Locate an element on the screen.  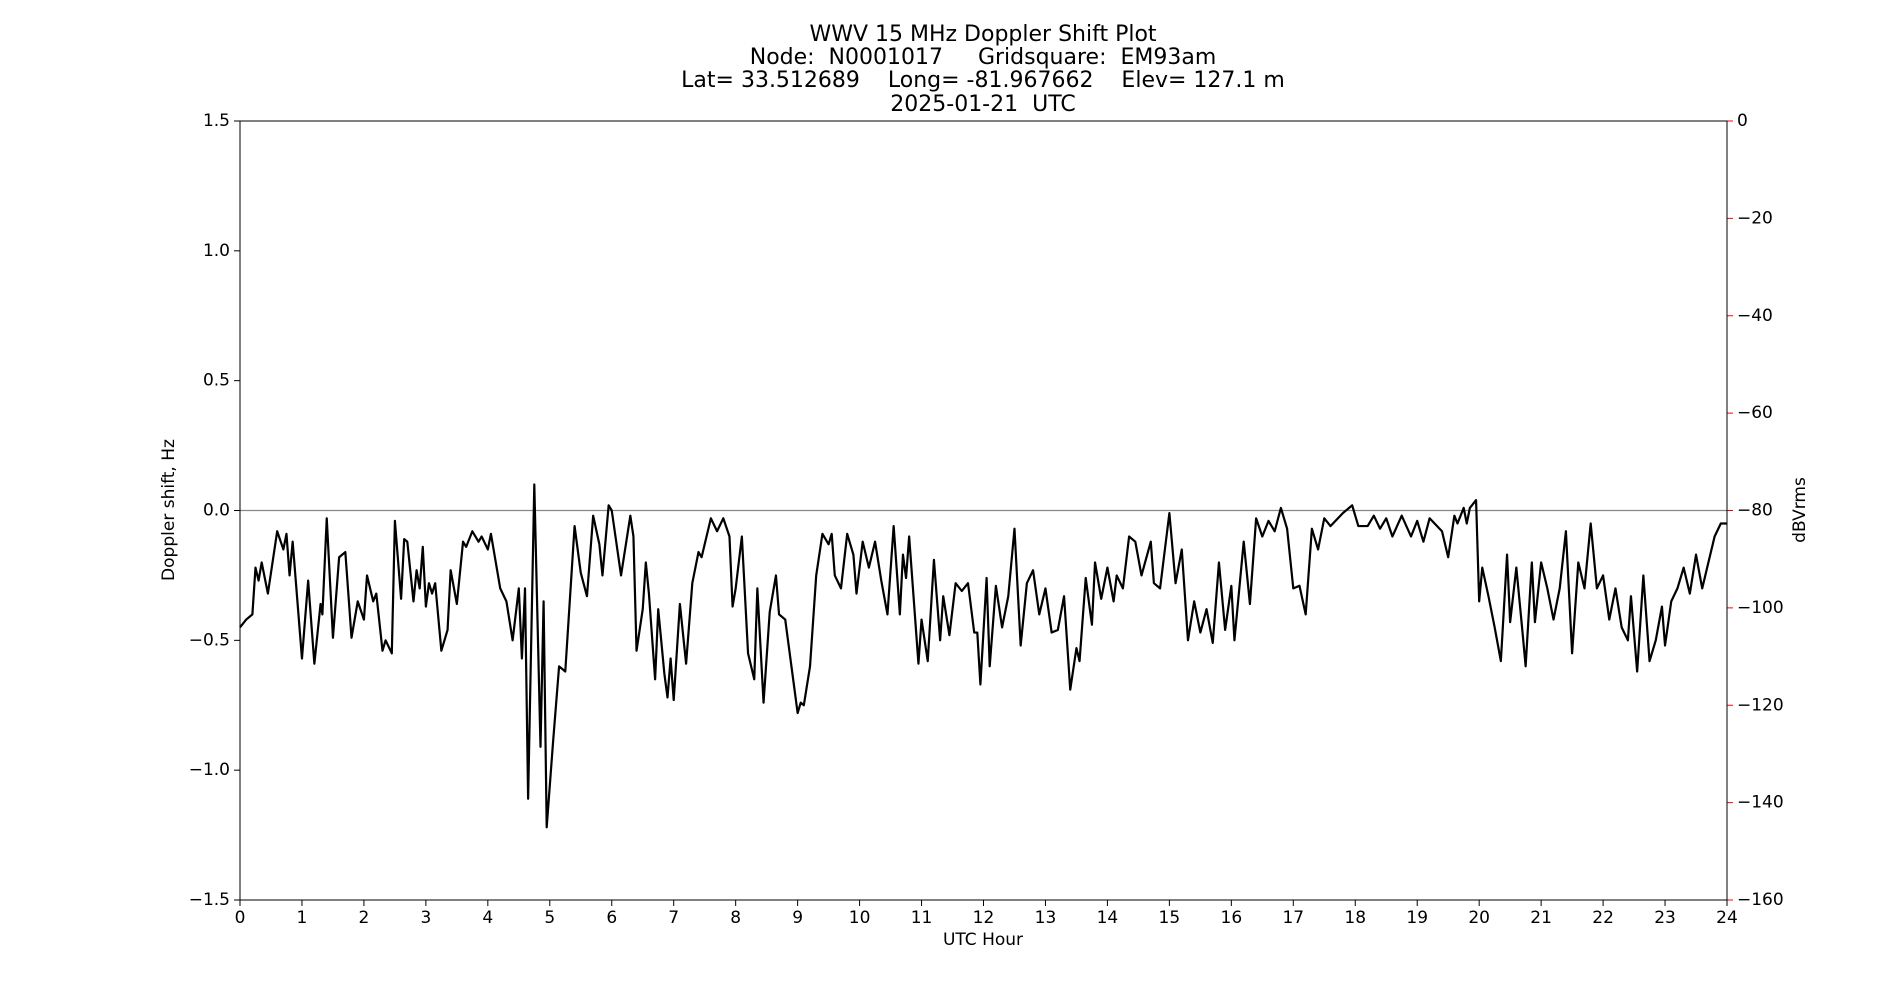
y-tick-label: 0.5 is located at coordinates (216, 381).